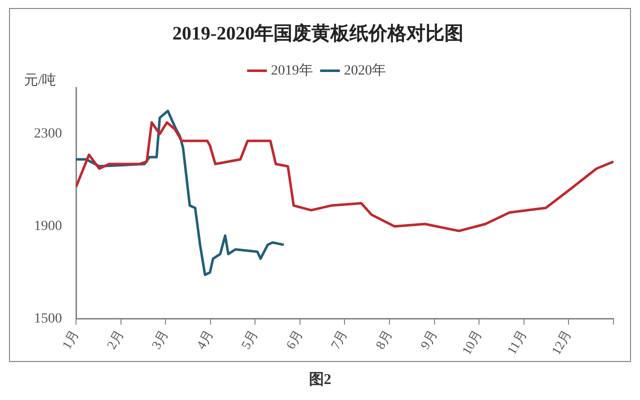  What do you see at coordinates (471, 342) in the screenshot?
I see `x-tick-label: 10月` at bounding box center [471, 342].